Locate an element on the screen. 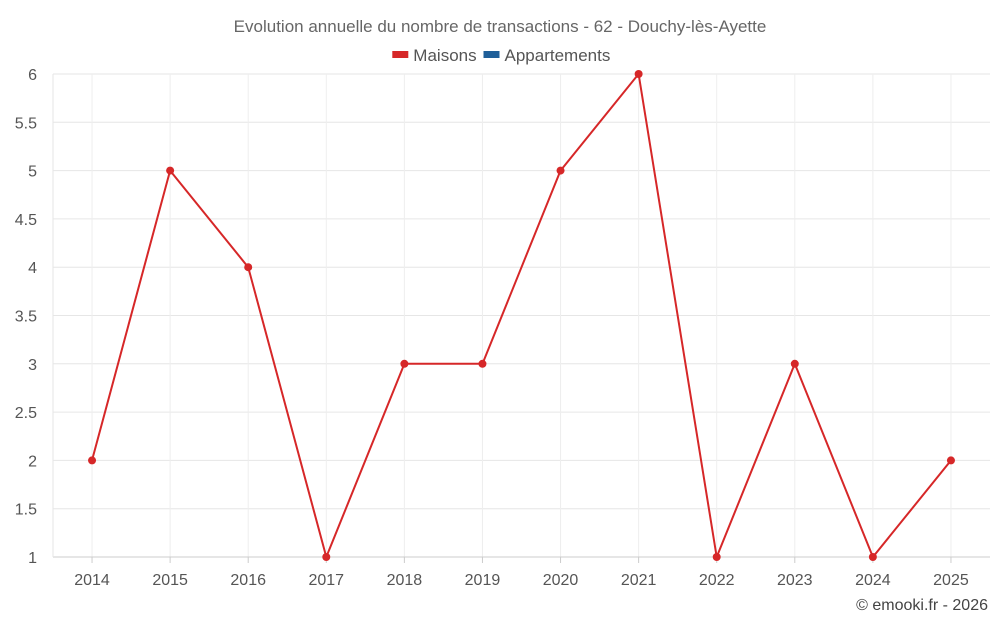  y-tick-label: 3 is located at coordinates (32, 365).